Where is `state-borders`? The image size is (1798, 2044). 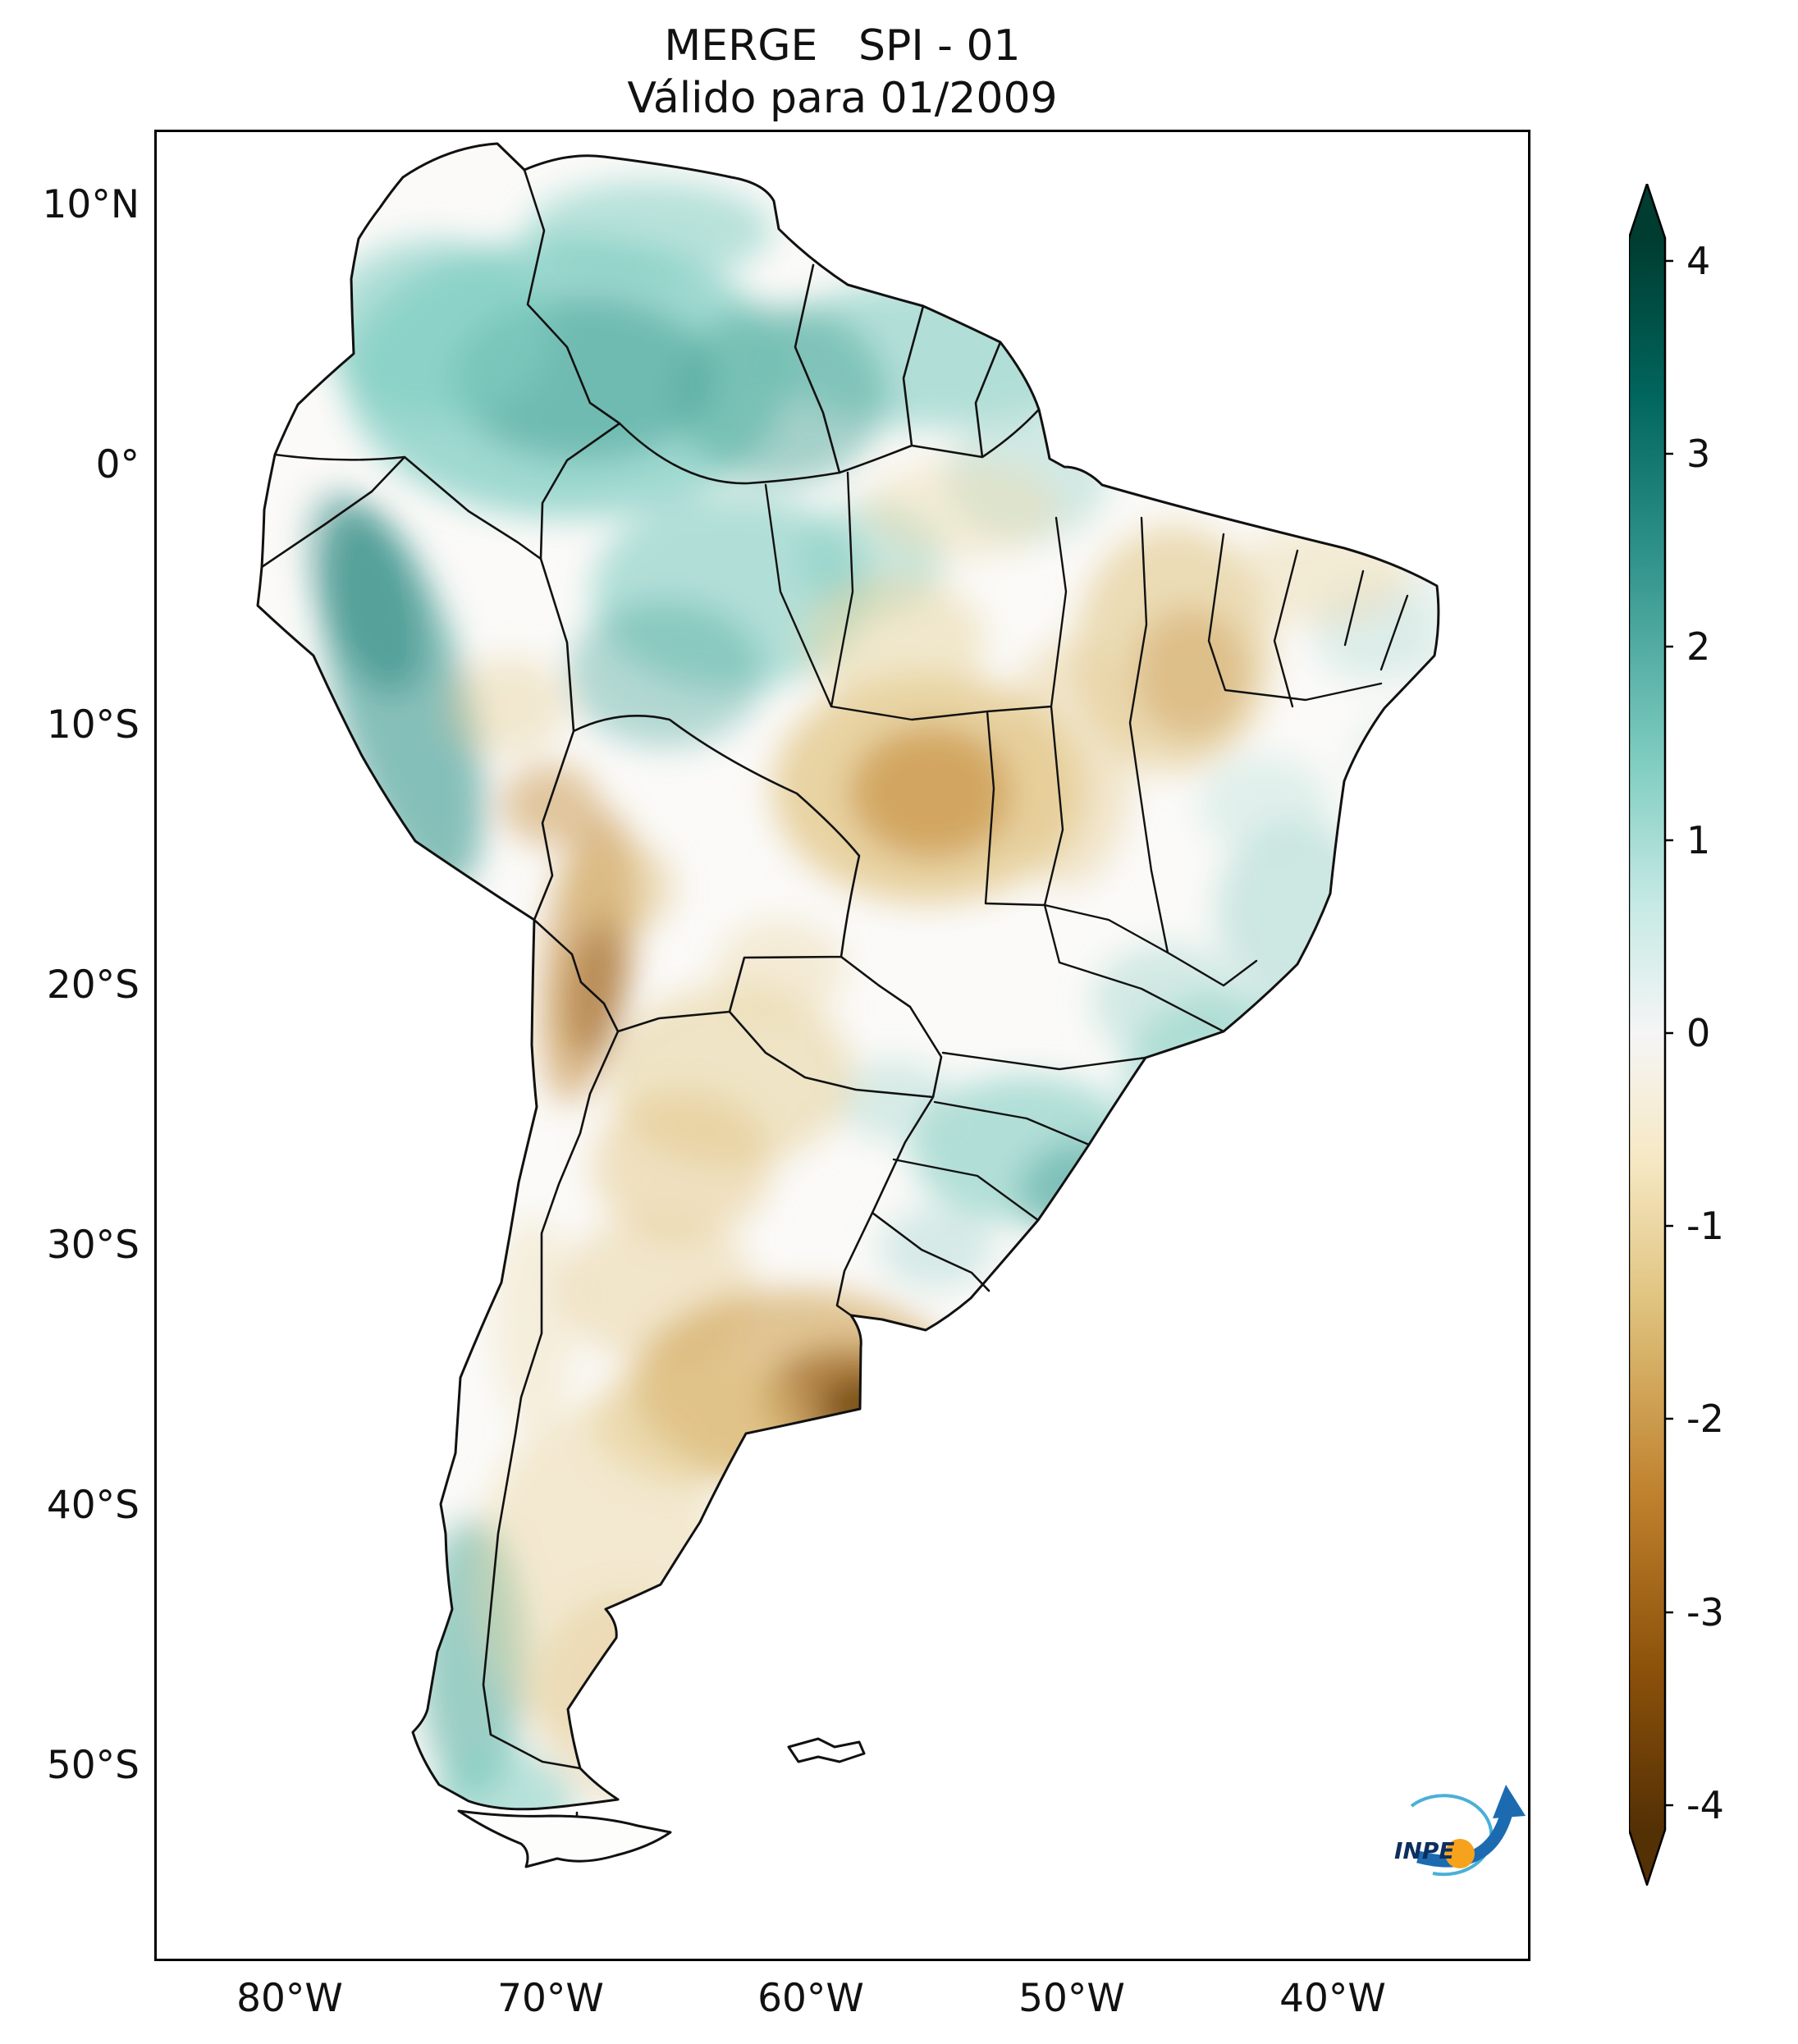
state-borders is located at coordinates (1086, 847).